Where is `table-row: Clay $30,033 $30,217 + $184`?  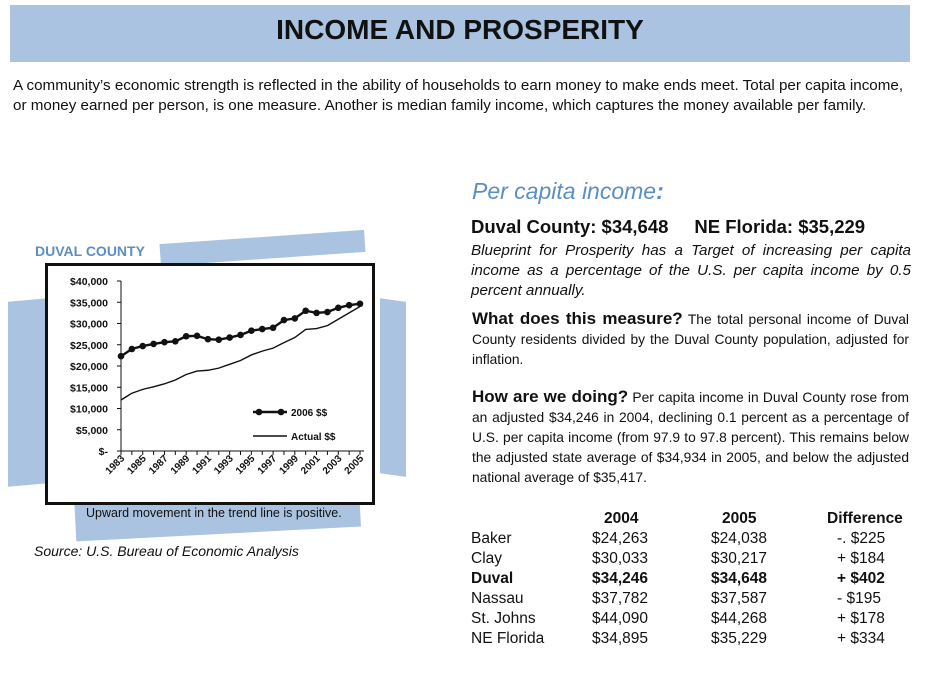 table-row: Clay $30,033 $30,217 + $184 is located at coordinates (693, 560).